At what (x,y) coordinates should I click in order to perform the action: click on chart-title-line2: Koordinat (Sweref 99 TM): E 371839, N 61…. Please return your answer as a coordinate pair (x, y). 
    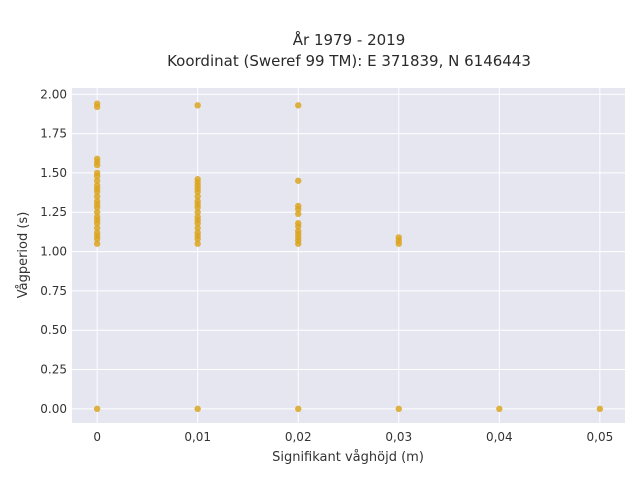
    Looking at the image, I should click on (349, 61).